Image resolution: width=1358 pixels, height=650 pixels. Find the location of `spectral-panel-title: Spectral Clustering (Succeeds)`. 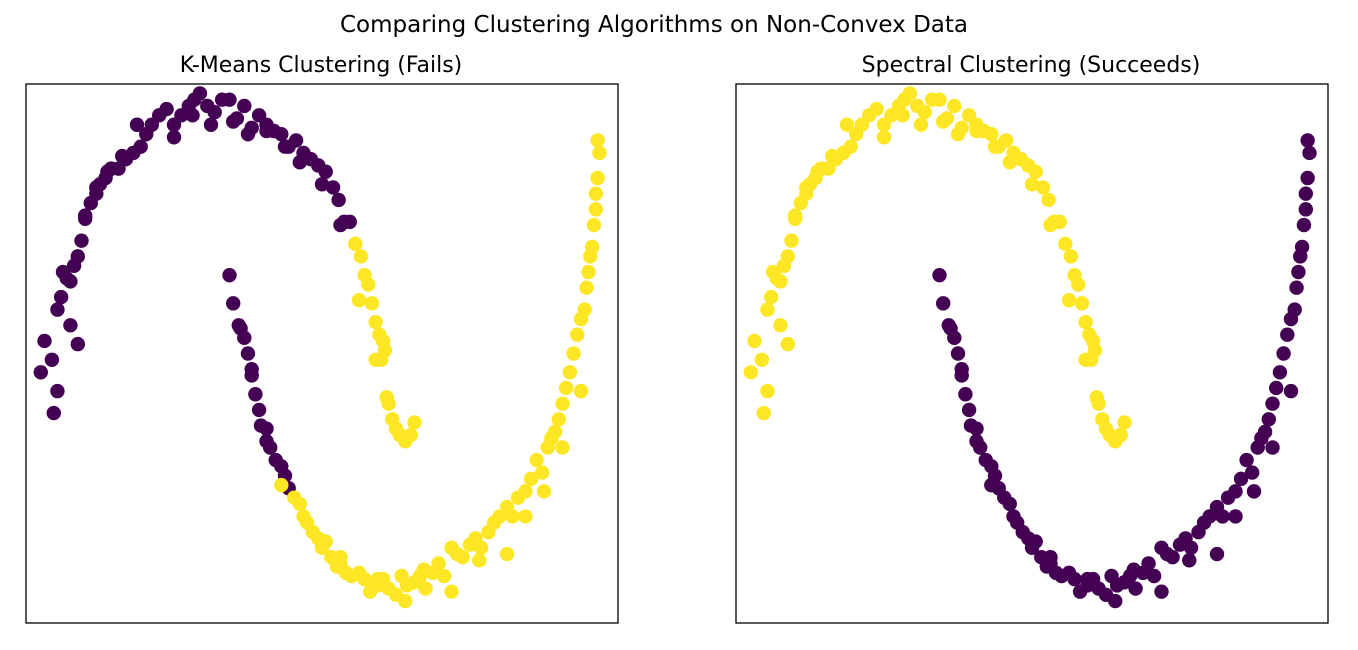

spectral-panel-title: Spectral Clustering (Succeeds) is located at coordinates (1031, 65).